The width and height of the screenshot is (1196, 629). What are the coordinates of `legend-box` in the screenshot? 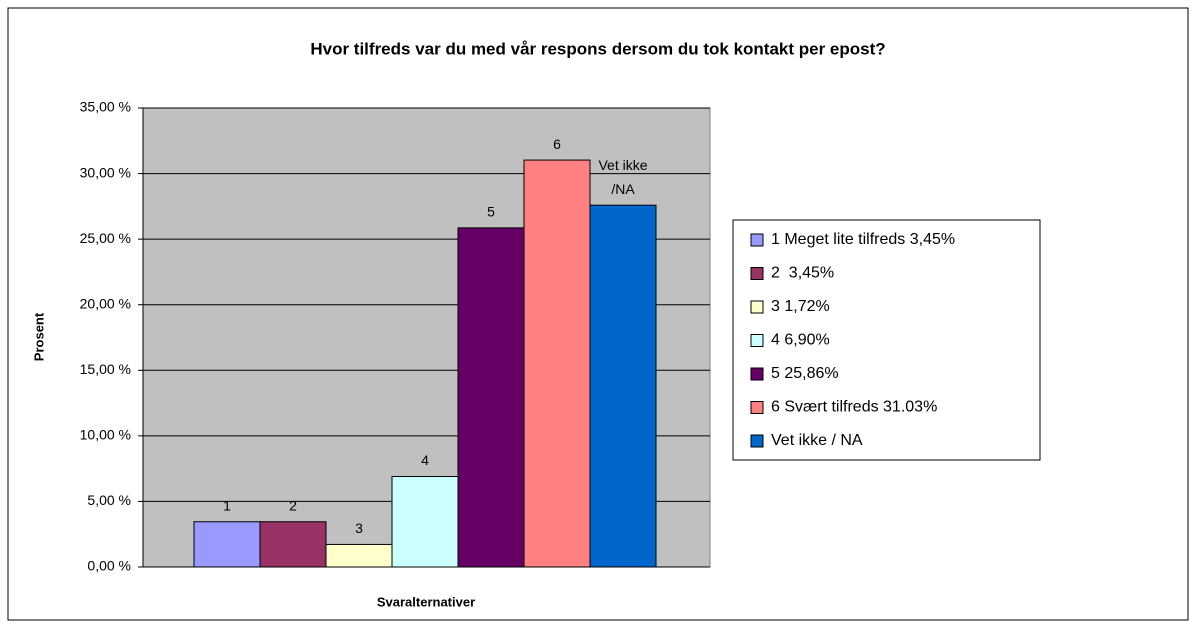 It's located at (886, 340).